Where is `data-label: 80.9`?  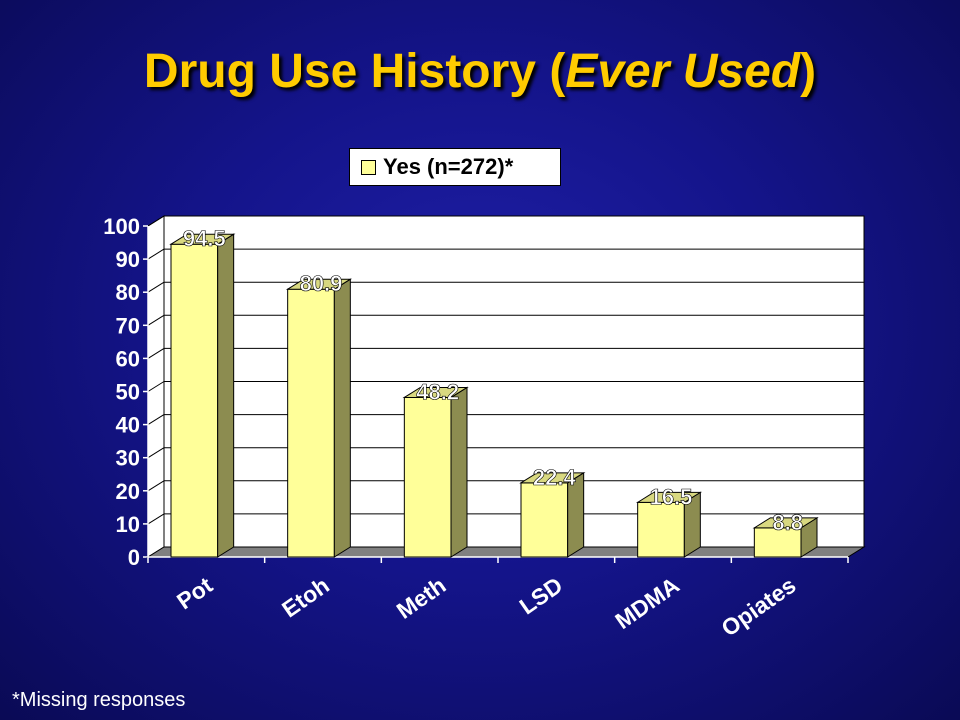
data-label: 80.9 is located at coordinates (321, 283).